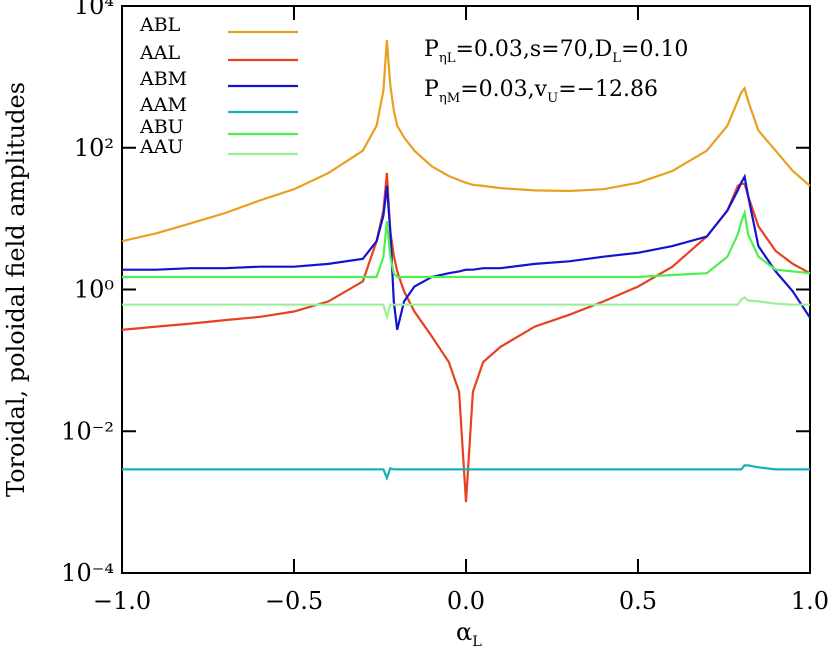 Image resolution: width=831 pixels, height=659 pixels. Describe the element at coordinates (87, 431) in the screenshot. I see `y-tick-label: 10⁻²` at that location.